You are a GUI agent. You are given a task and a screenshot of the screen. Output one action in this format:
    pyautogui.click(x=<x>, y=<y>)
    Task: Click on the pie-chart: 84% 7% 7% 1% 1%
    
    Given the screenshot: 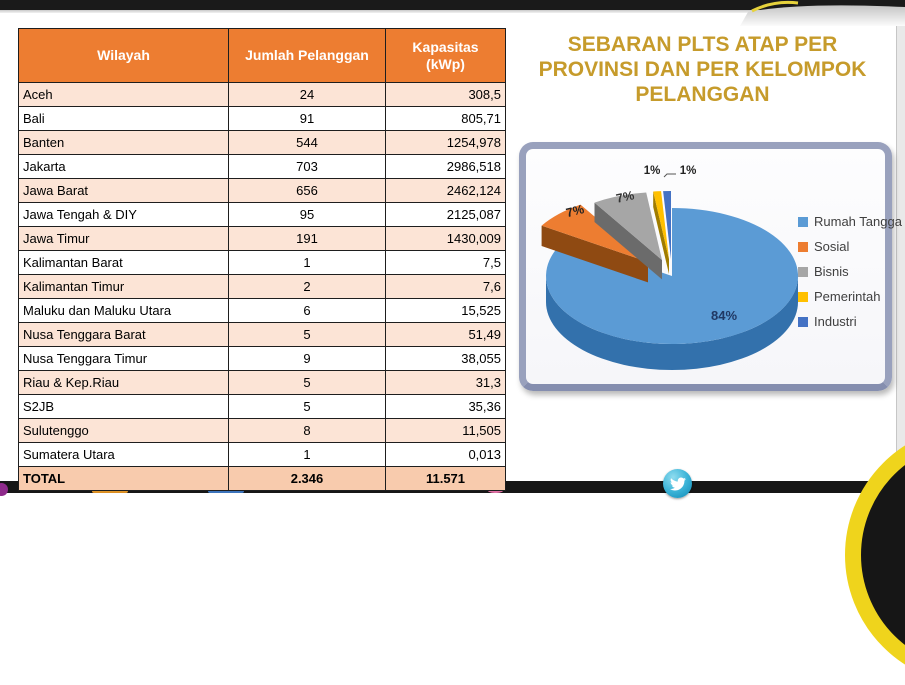 What is the action you would take?
    pyautogui.click(x=670, y=267)
    